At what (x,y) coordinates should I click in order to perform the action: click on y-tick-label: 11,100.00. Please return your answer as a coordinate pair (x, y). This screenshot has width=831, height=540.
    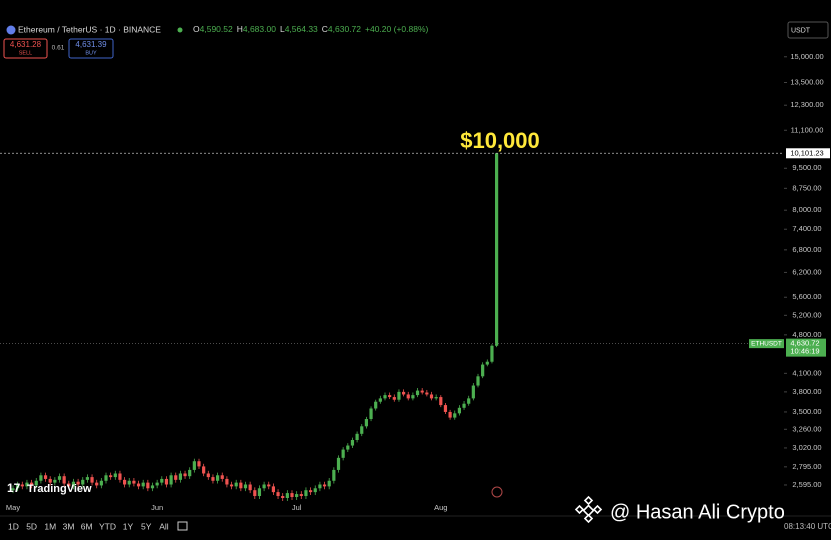
    Looking at the image, I should click on (807, 129).